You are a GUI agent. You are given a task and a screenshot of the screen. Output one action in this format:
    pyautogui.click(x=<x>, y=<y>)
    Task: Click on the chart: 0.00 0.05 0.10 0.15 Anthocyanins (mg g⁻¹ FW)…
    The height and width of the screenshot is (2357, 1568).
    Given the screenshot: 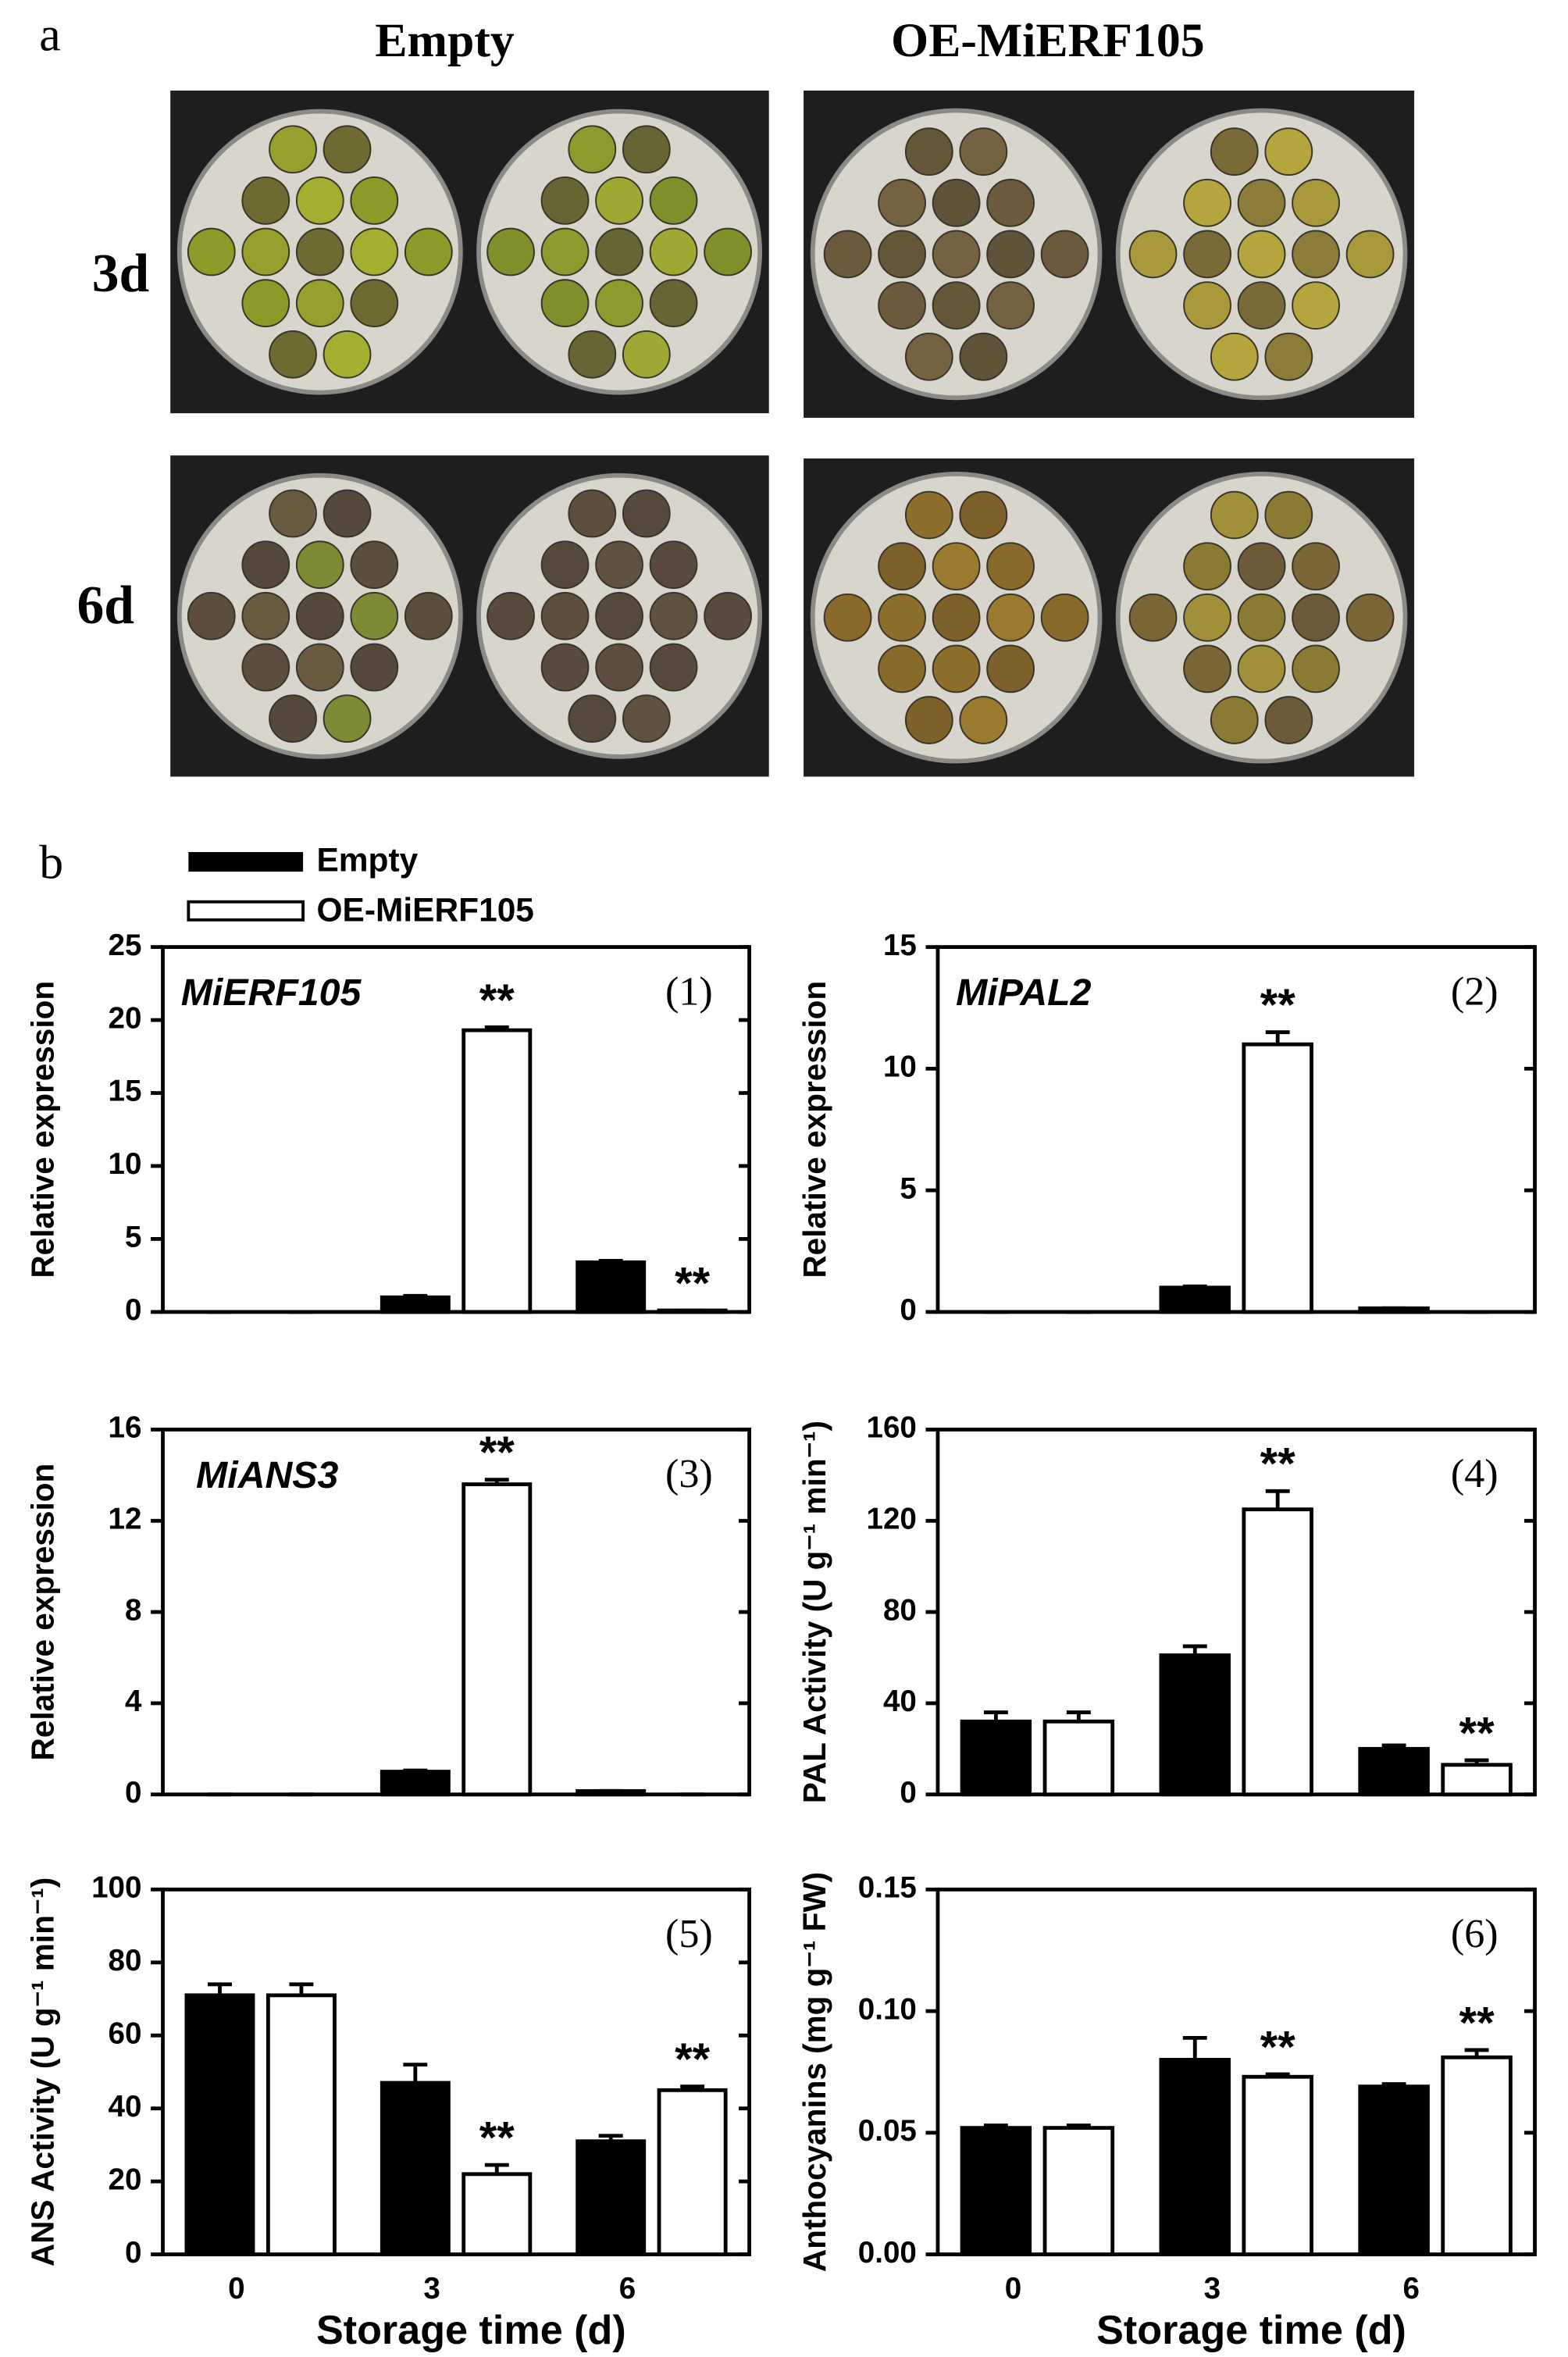 What is the action you would take?
    pyautogui.click(x=1166, y=2112)
    